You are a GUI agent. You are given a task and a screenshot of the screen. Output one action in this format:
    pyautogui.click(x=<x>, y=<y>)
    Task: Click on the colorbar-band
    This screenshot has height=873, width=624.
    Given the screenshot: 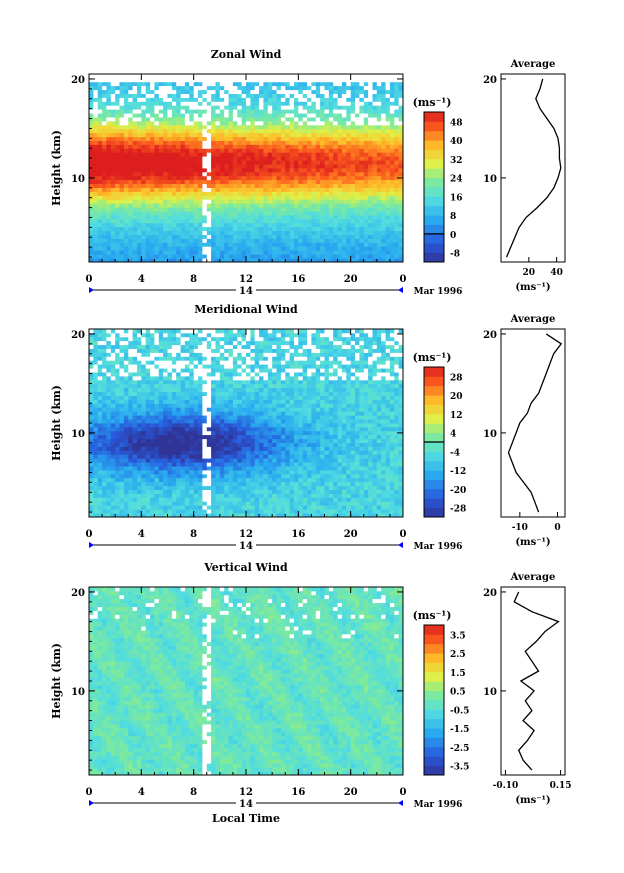 What is the action you would take?
    pyautogui.click(x=434, y=257)
    